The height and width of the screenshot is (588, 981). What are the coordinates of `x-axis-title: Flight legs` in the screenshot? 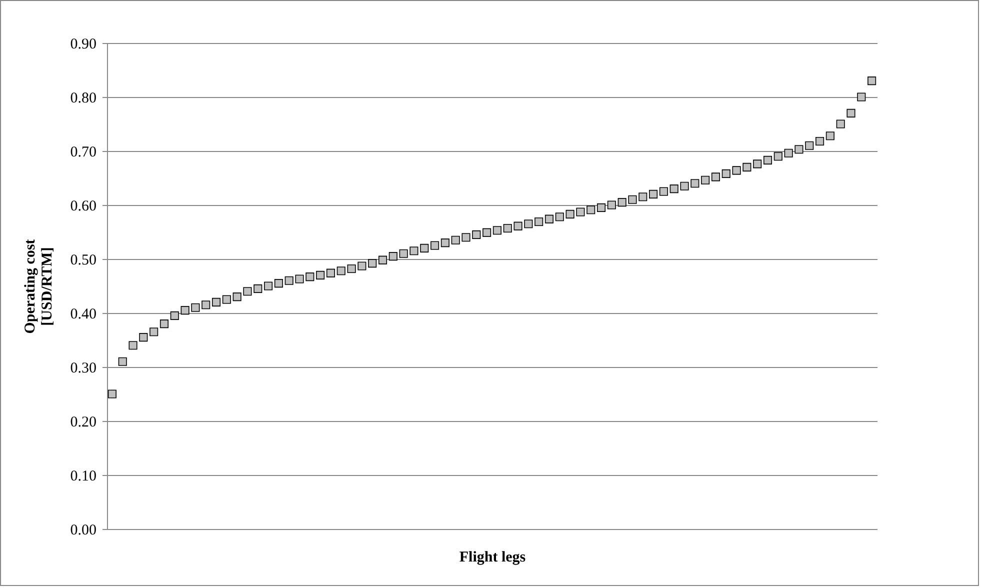 It's located at (492, 558).